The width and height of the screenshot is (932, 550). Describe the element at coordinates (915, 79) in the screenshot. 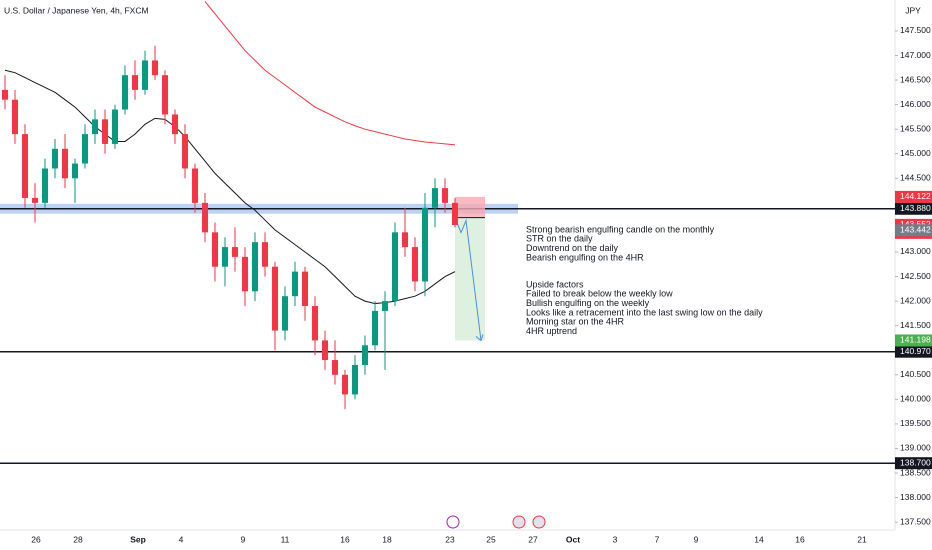

I see `y-tick-label: 146.500` at that location.